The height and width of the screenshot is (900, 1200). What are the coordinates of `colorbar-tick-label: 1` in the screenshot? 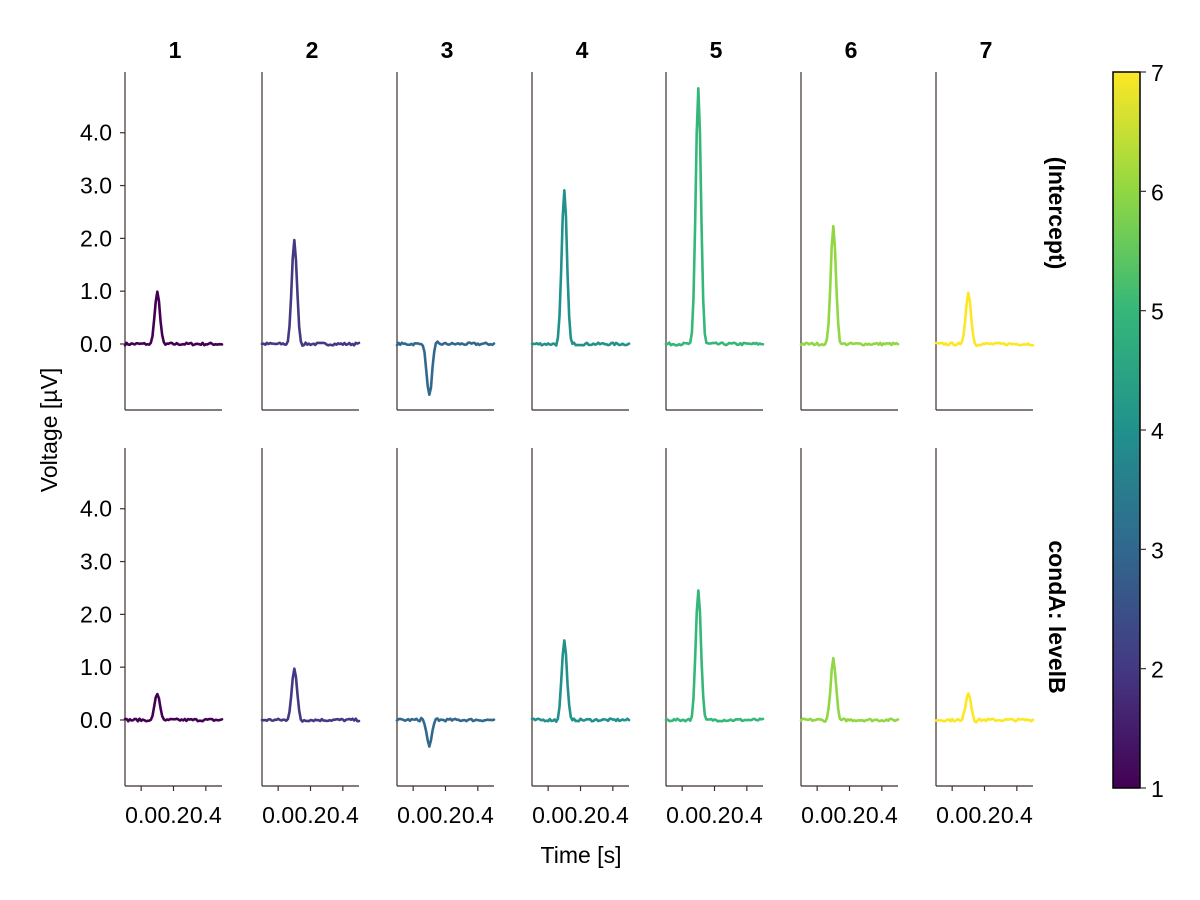 It's located at (1157, 789).